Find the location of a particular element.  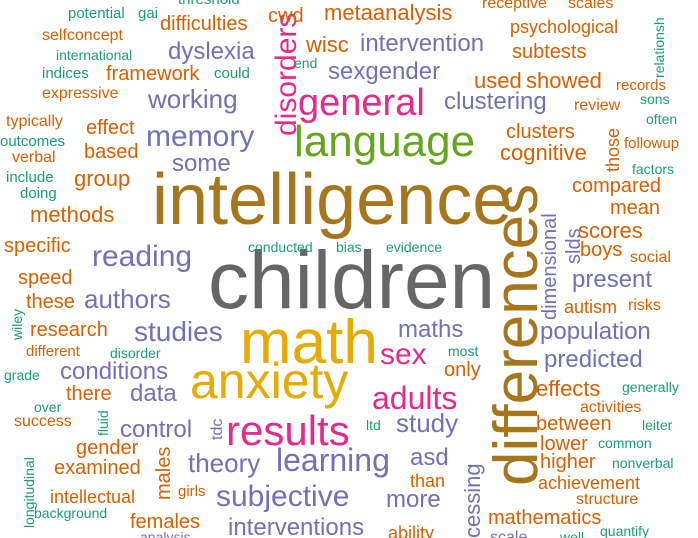

word-international: international is located at coordinates (94, 55).